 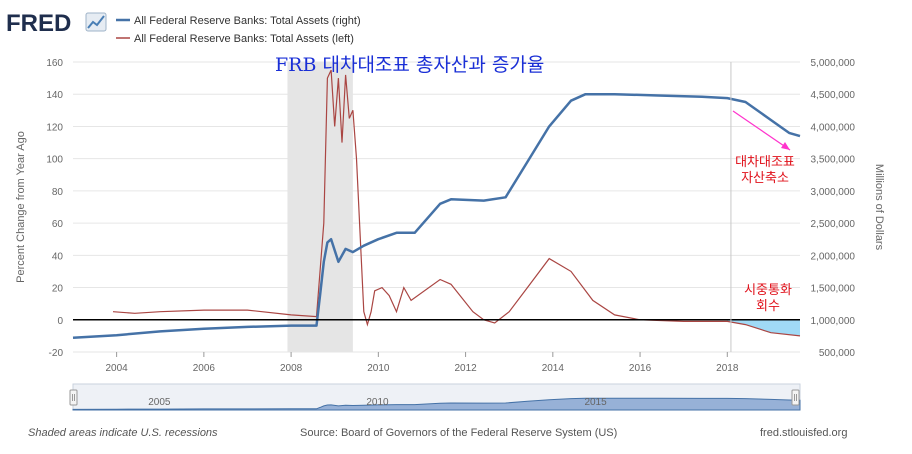 I want to click on y-left-tick-label: 160, so click(x=54, y=63).